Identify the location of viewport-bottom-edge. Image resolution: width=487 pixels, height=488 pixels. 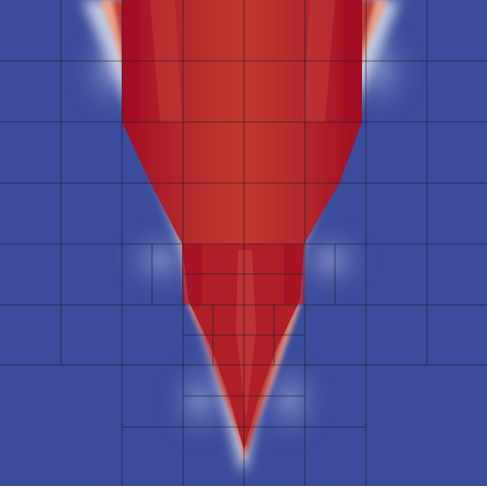
(243, 487).